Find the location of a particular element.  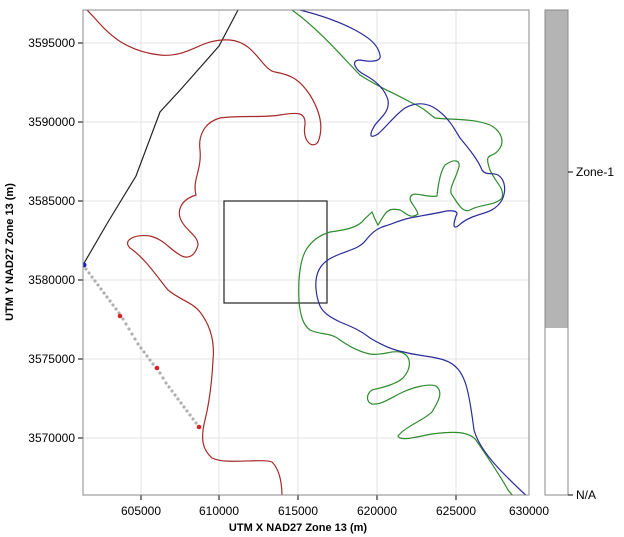

x-tick-label: 620000 is located at coordinates (377, 511).